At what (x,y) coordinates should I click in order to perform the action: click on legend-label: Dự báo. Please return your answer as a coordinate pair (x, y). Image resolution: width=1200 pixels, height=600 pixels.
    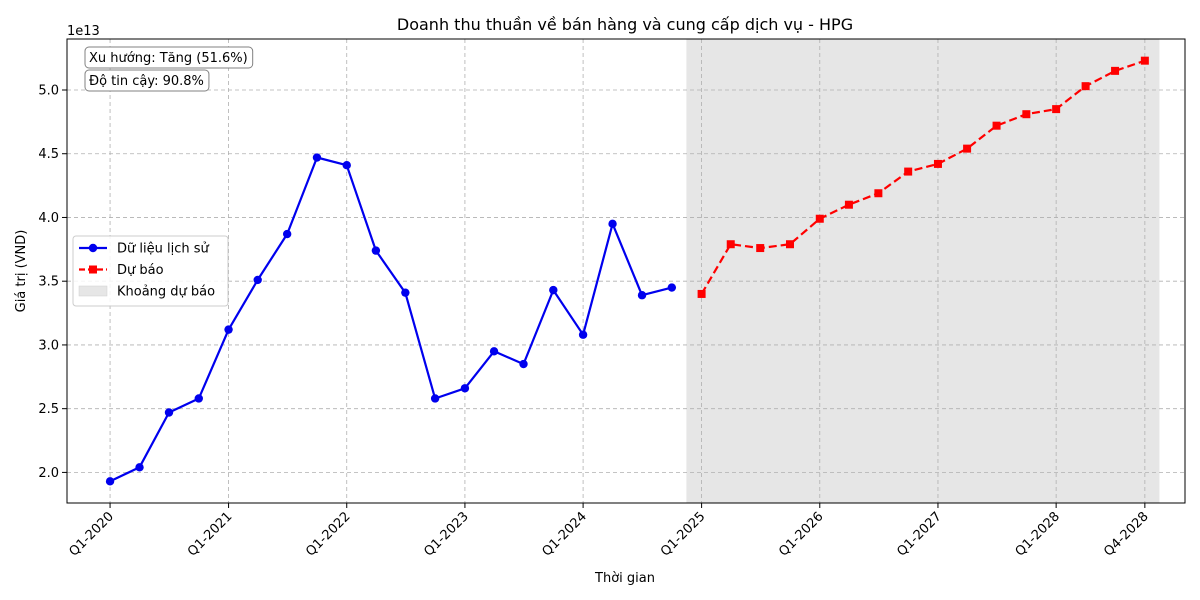
    Looking at the image, I should click on (140, 270).